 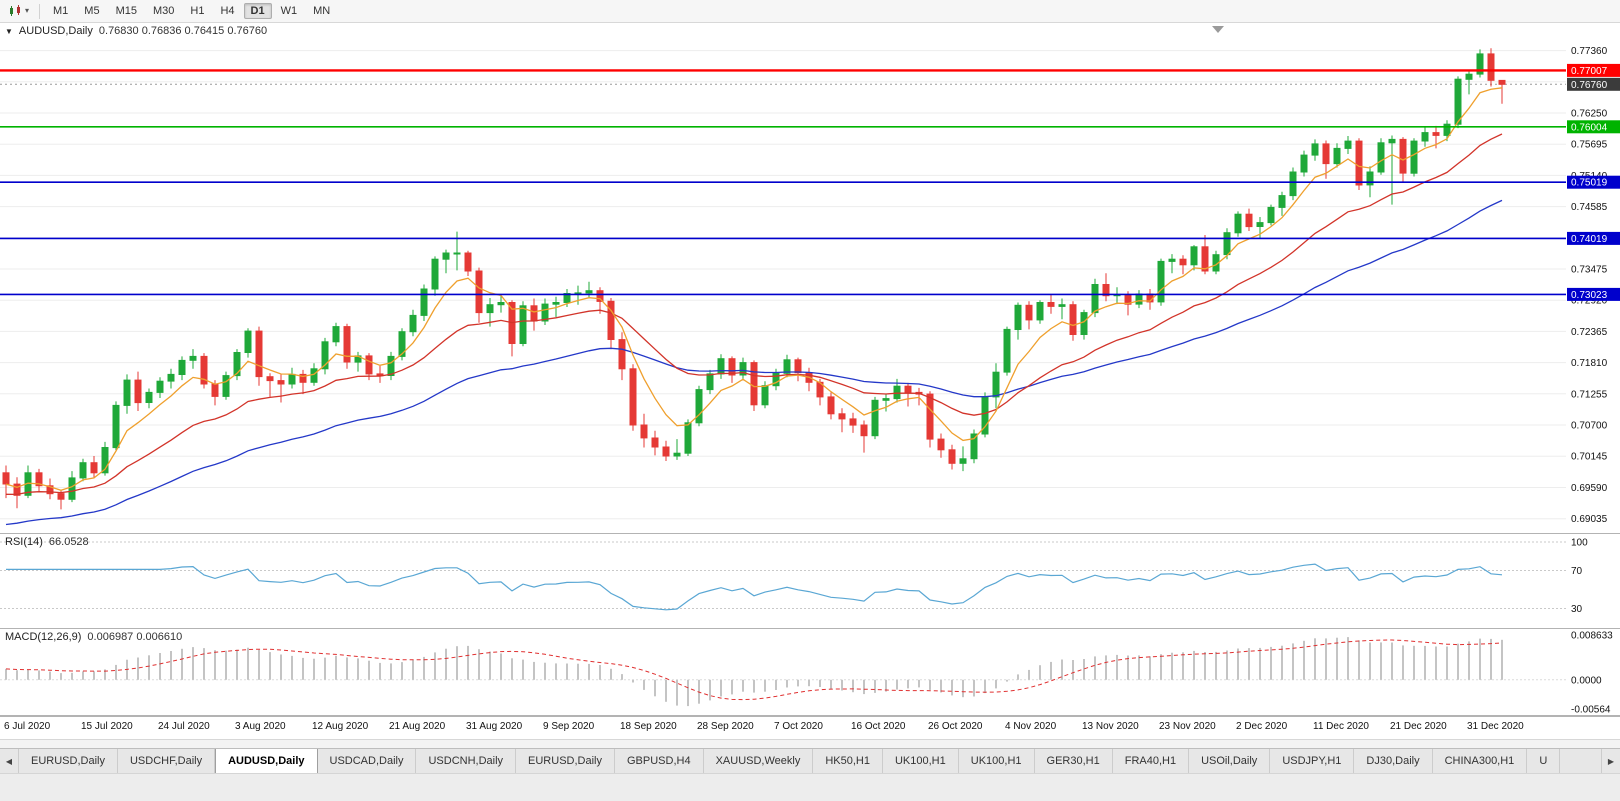 What do you see at coordinates (810, 743) in the screenshot?
I see `horizontal-scroll-strip` at bounding box center [810, 743].